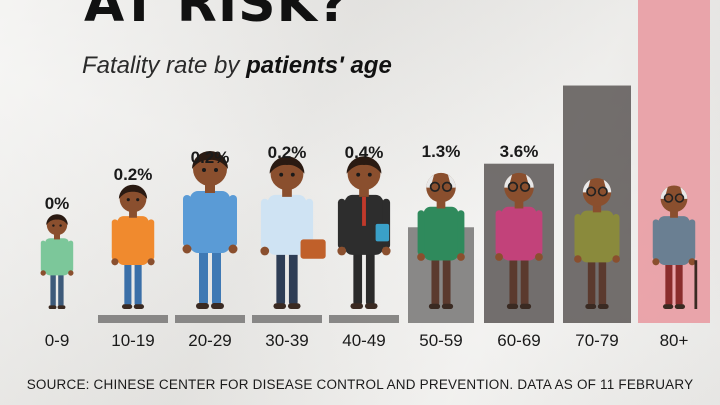 The image size is (720, 405). I want to click on value-labels: 0% 0.2% 0.2% 0.2% 0.4% 1.3% 3.6%, so click(292, 177).